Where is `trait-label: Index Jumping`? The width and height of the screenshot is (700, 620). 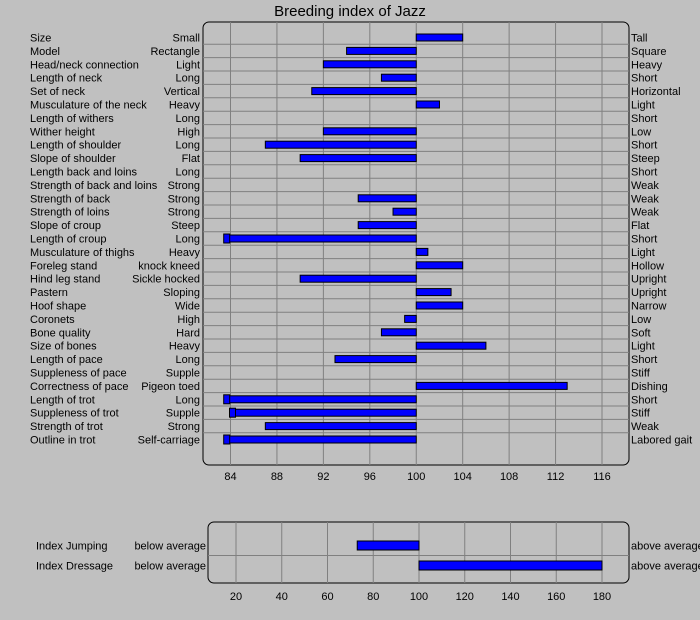
trait-label: Index Jumping is located at coordinates (72, 547).